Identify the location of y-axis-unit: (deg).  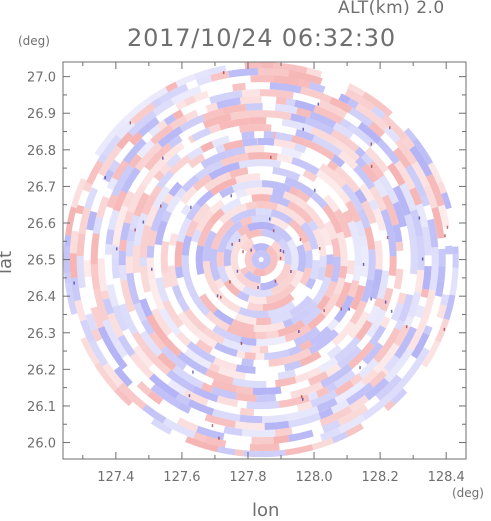
(34, 41).